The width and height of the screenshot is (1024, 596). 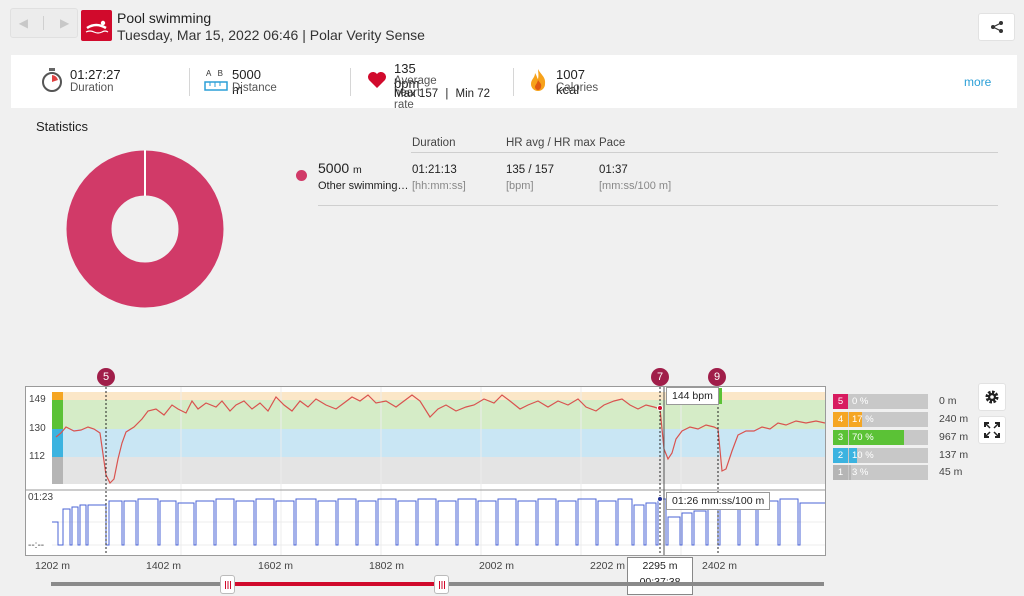 What do you see at coordinates (473, 94) in the screenshot?
I see `hr-min: Min 72` at bounding box center [473, 94].